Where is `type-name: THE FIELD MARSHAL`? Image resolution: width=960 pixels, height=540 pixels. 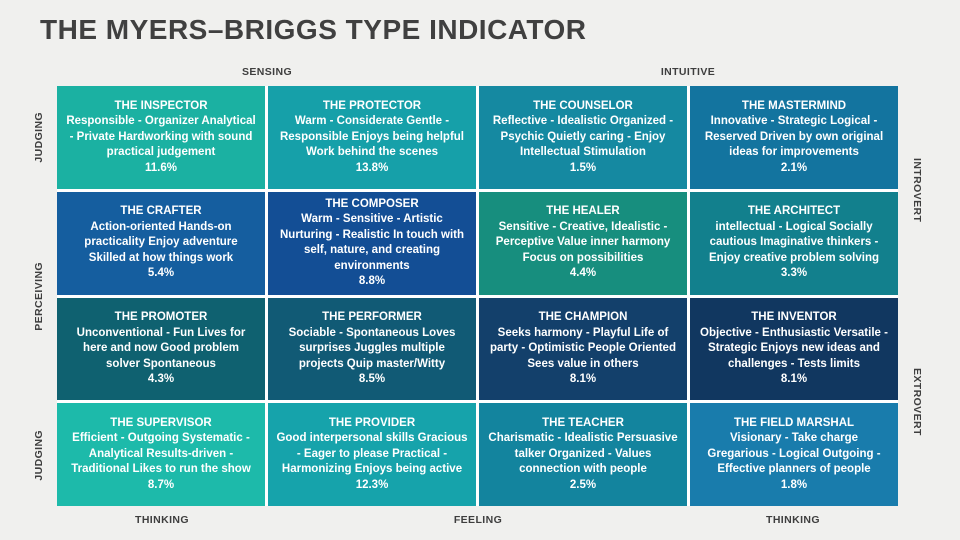 type-name: THE FIELD MARSHAL is located at coordinates (794, 422).